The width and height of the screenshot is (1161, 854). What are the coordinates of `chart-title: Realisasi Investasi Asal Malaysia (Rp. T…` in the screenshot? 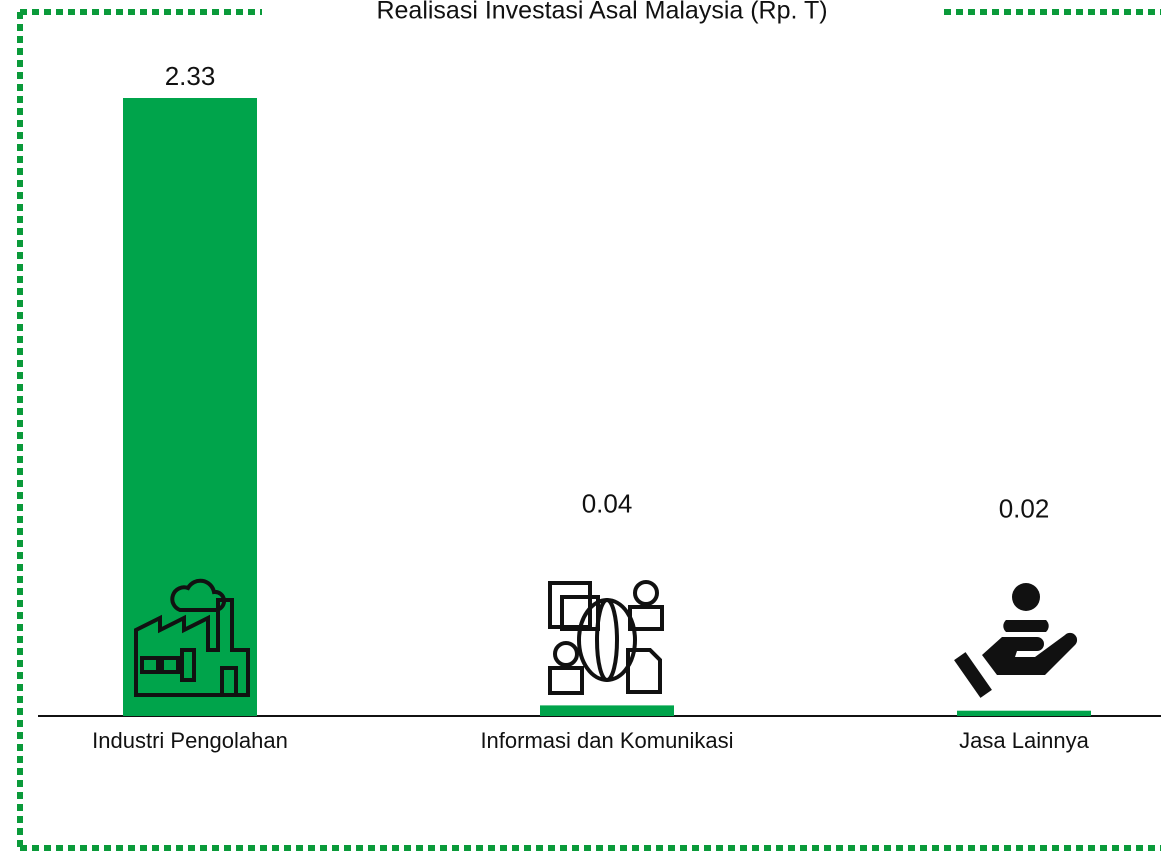 It's located at (601, 12).